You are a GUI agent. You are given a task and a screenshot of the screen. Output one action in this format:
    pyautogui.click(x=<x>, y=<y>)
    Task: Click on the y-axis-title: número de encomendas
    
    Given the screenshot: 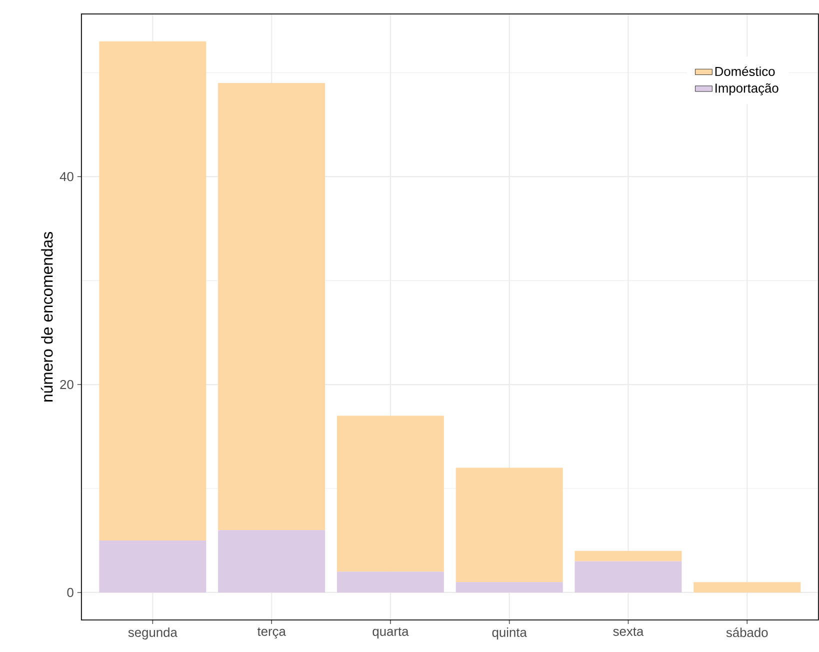 What is the action you would take?
    pyautogui.click(x=46, y=317)
    